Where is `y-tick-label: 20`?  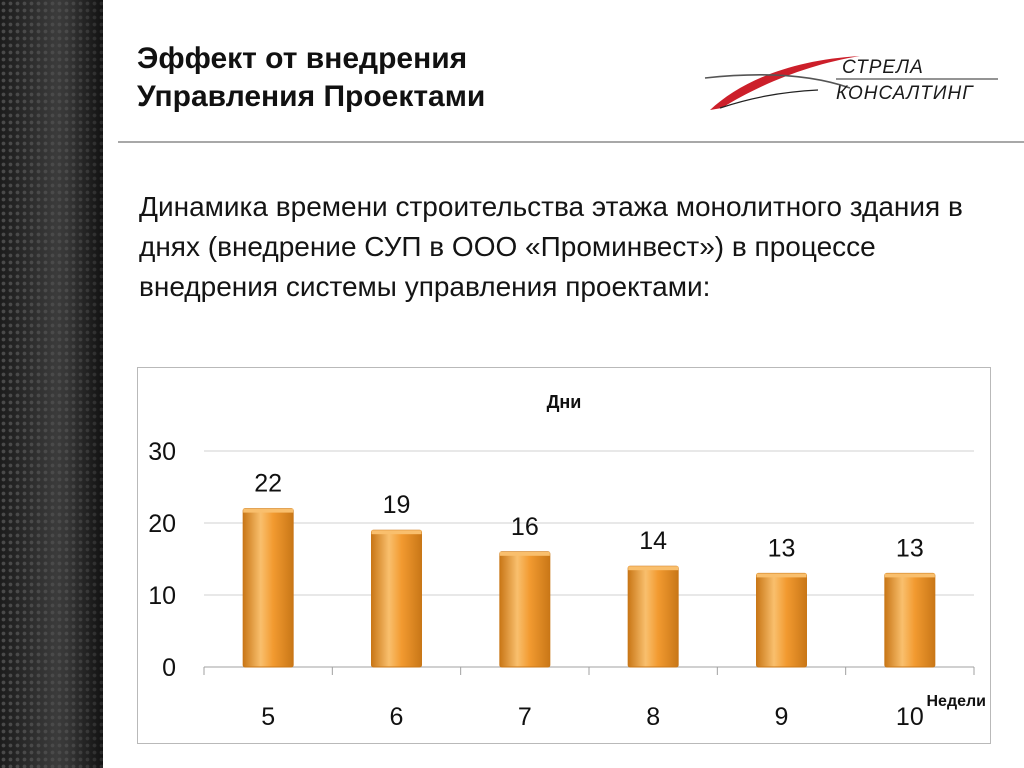
y-tick-label: 20 is located at coordinates (162, 524).